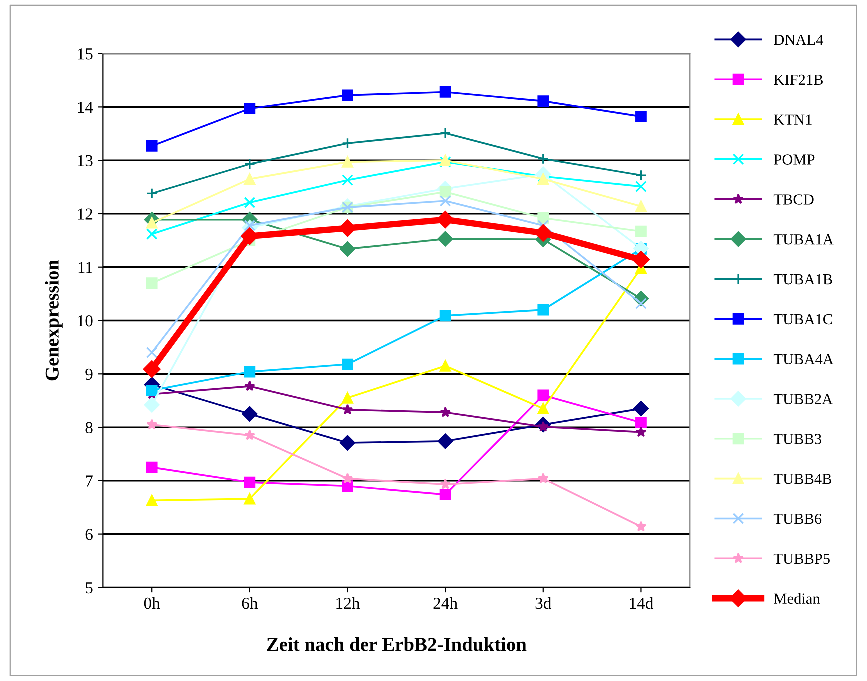 This screenshot has height=681, width=867. I want to click on y-tick-label: 12, so click(85, 214).